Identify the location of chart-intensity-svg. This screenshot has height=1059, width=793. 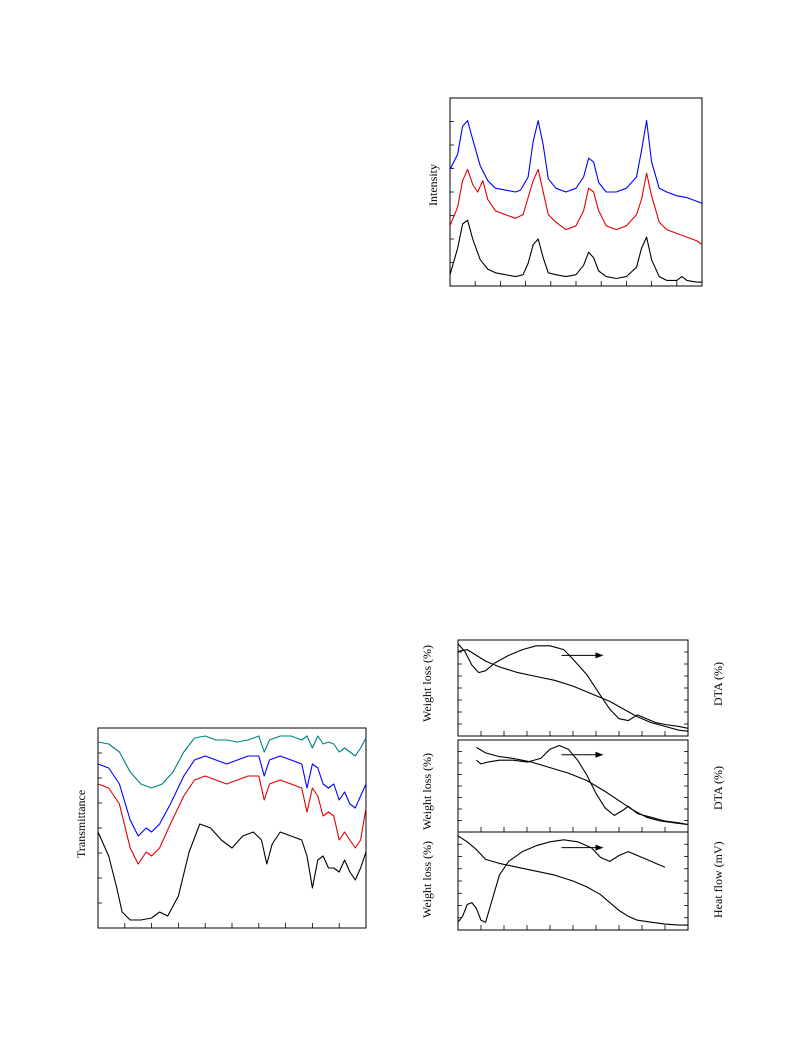
(576, 192).